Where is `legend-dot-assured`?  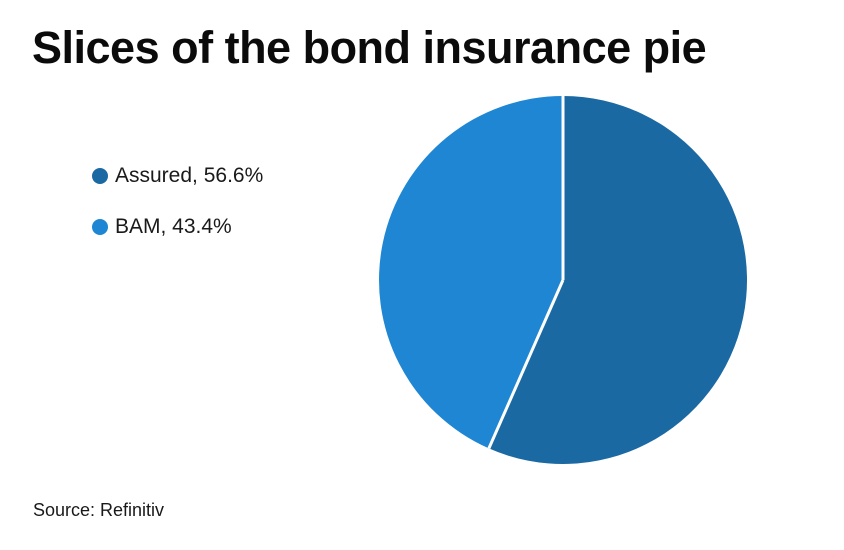
legend-dot-assured is located at coordinates (100, 176).